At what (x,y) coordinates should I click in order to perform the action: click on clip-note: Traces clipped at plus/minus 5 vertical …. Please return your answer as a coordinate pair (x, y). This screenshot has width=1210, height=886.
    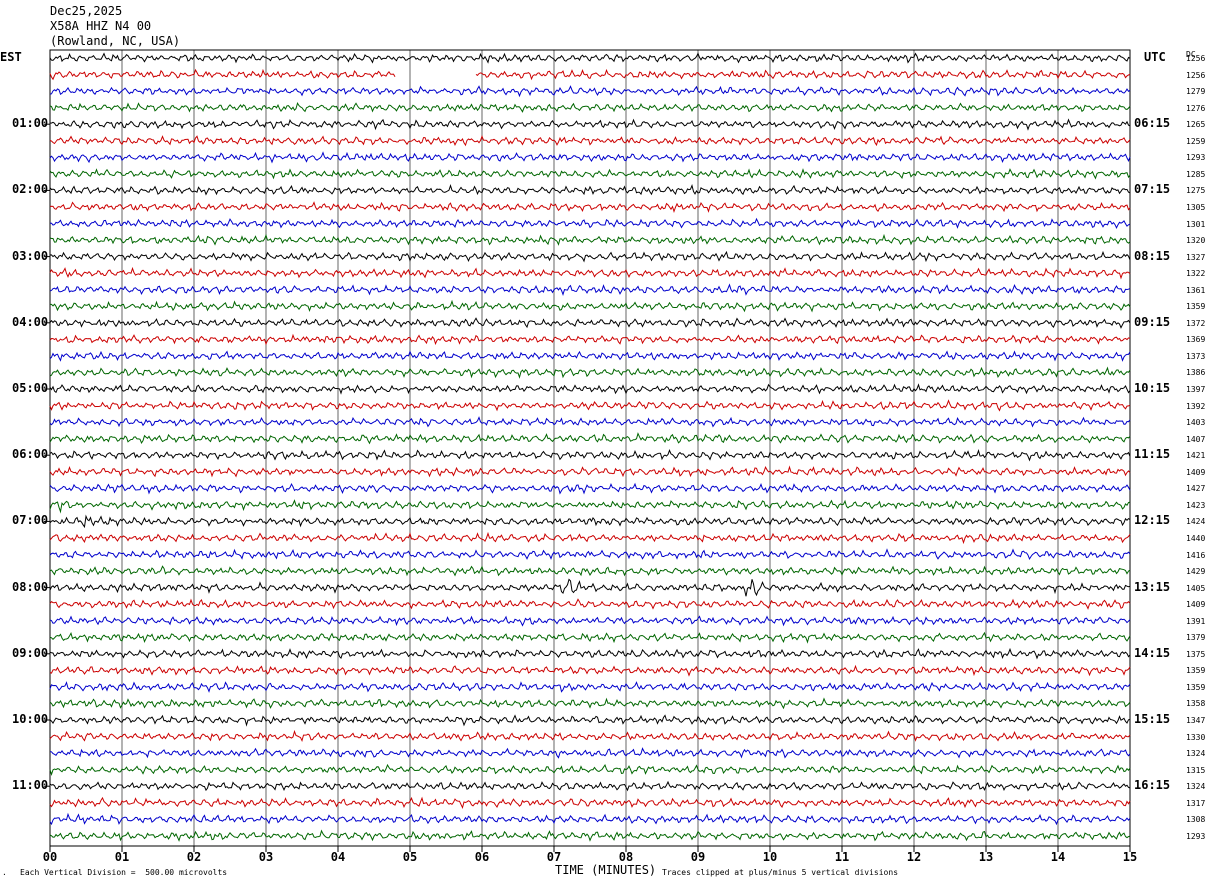
    Looking at the image, I should click on (780, 872).